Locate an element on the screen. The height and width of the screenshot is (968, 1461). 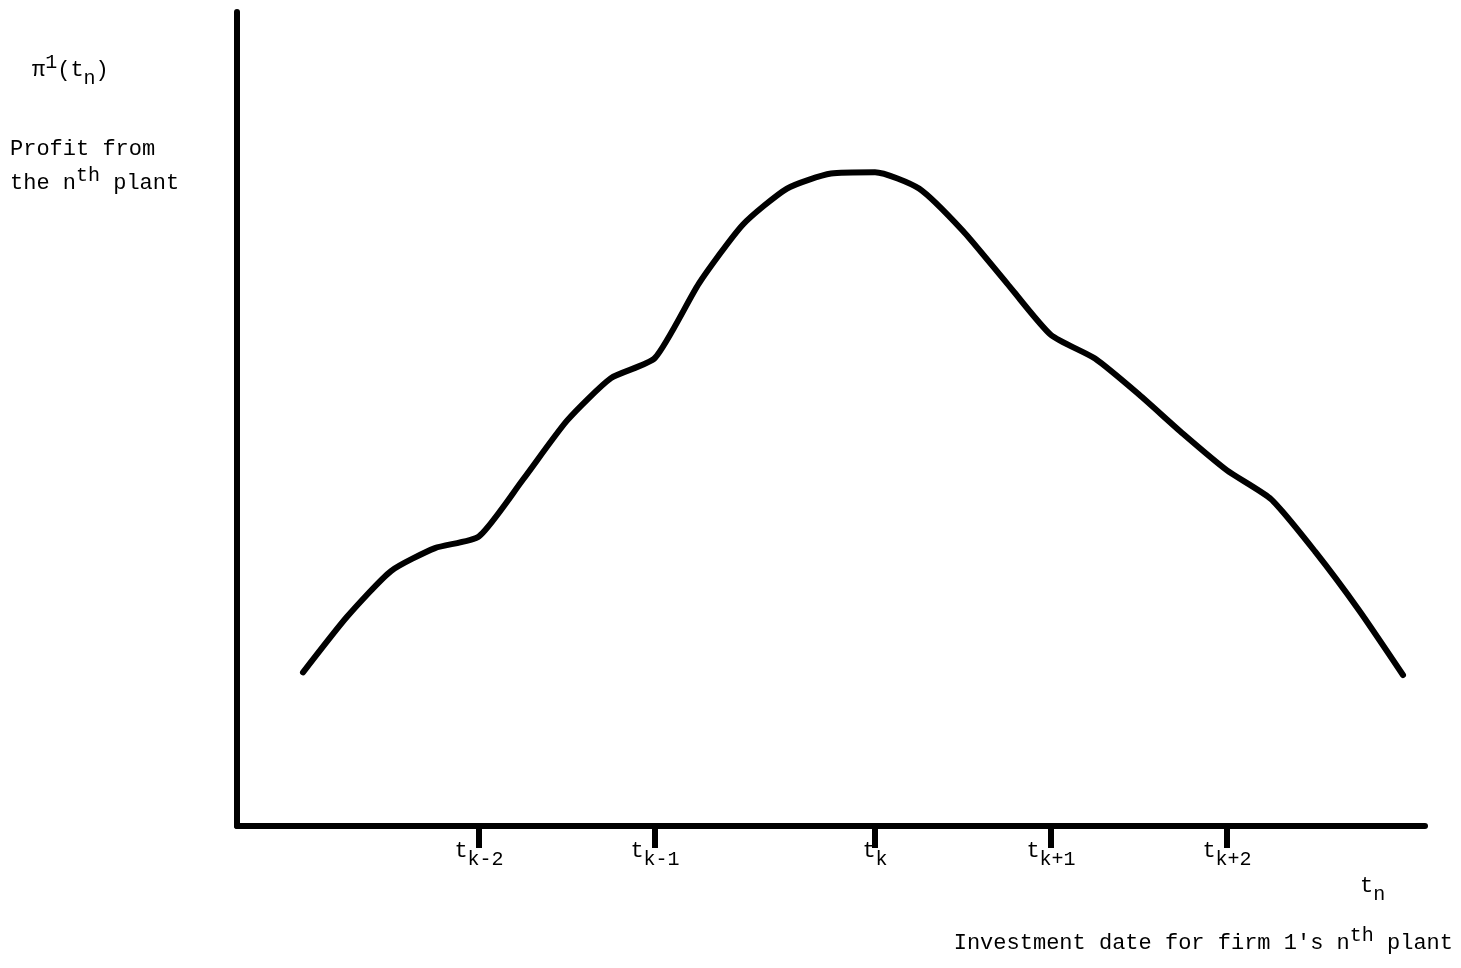
y-axis-title: Profit from the nth plant is located at coordinates (95, 166).